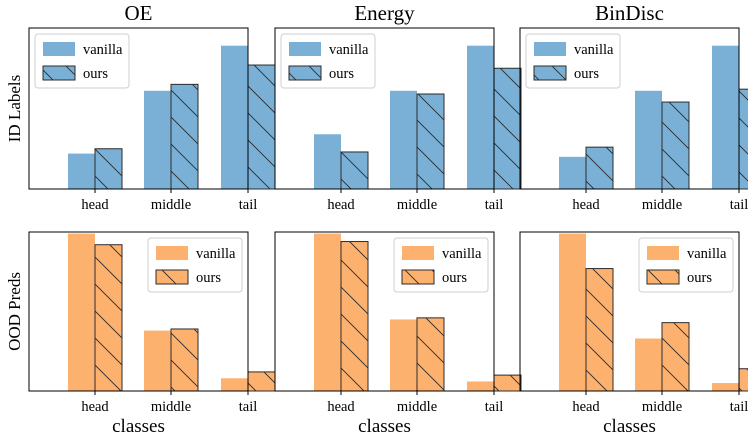  Describe the element at coordinates (139, 13) in the screenshot. I see `subplot-title: OE` at that location.